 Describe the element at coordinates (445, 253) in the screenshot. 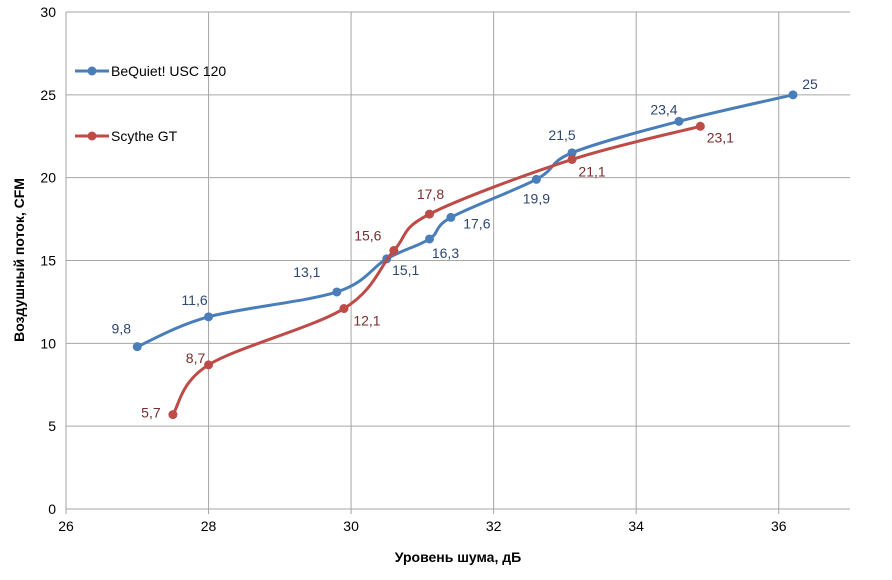

I see `data-label: 16,3` at that location.